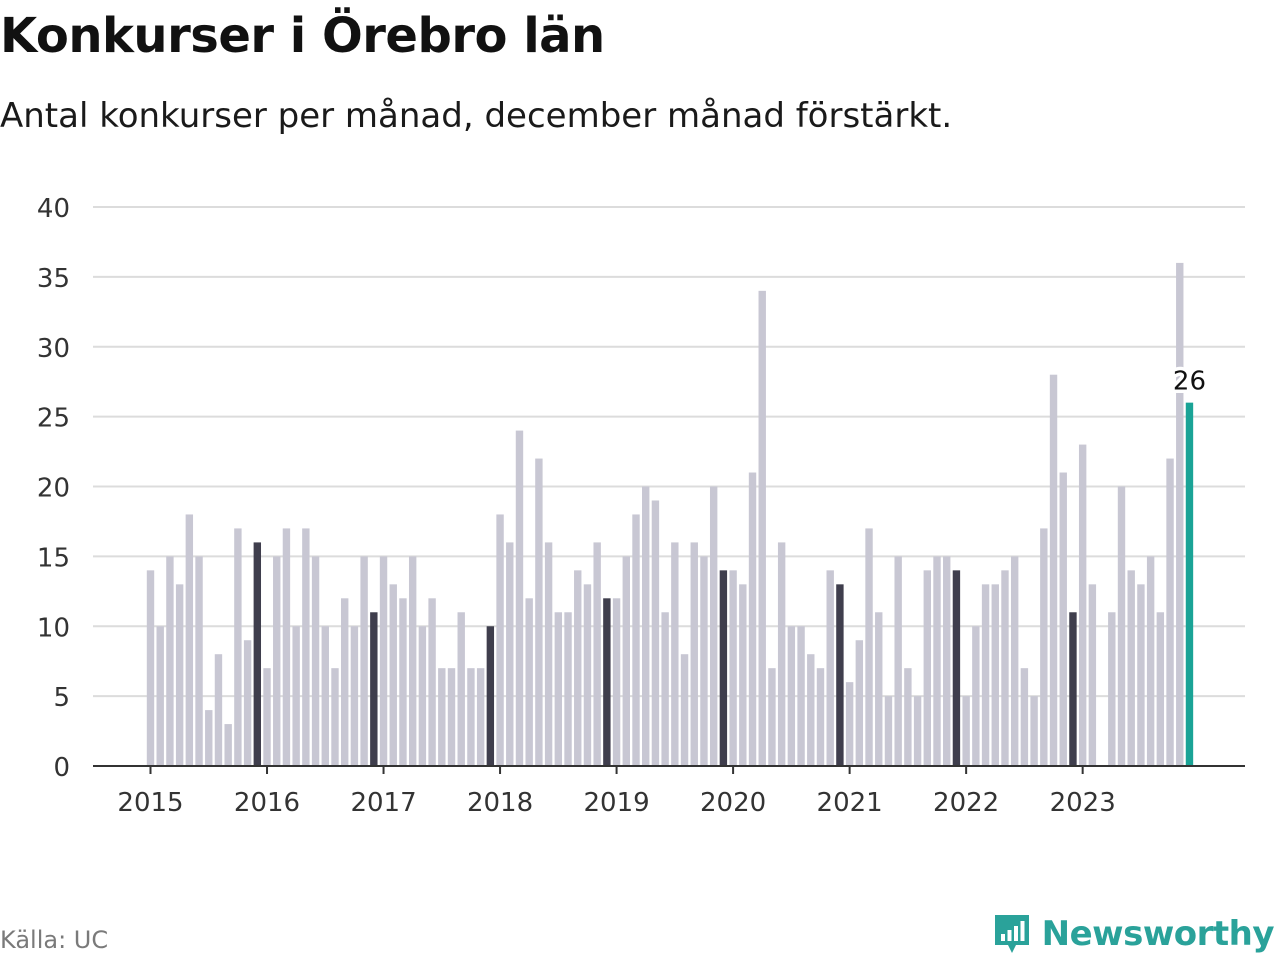  Describe the element at coordinates (267, 803) in the screenshot. I see `x-tick-label: 2016` at that location.